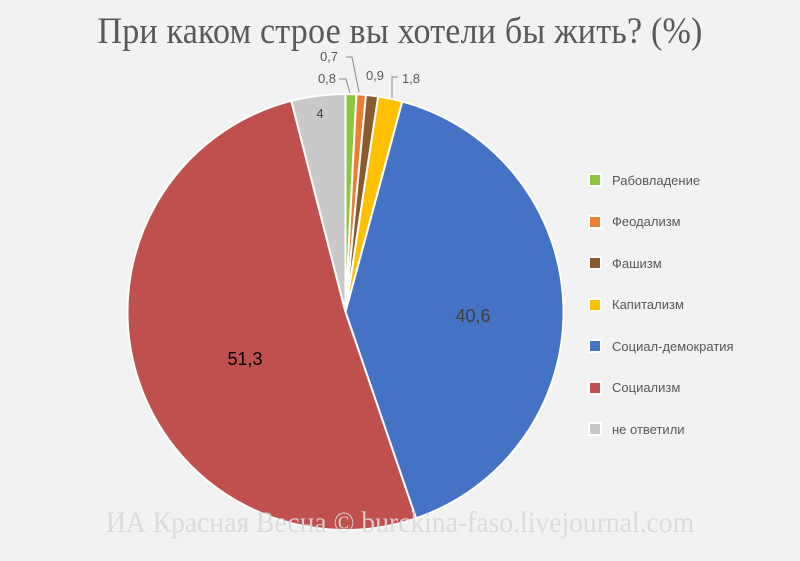 Image resolution: width=800 pixels, height=561 pixels. I want to click on legend-item-slavery: Рабовладение, so click(693, 180).